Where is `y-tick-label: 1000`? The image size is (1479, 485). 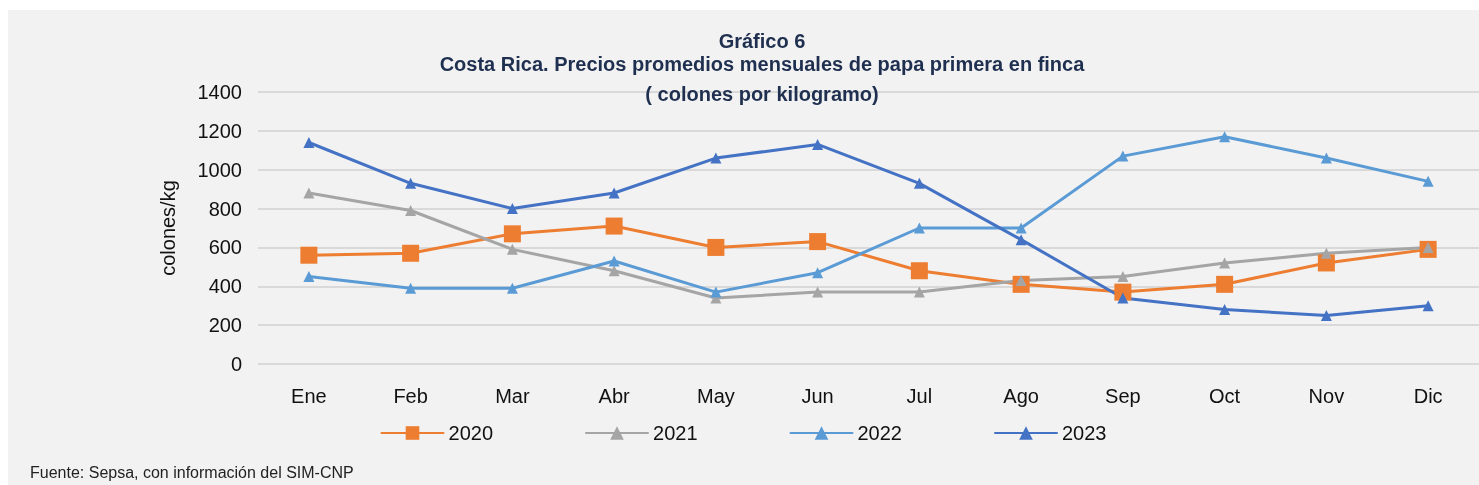 y-tick-label: 1000 is located at coordinates (219, 169).